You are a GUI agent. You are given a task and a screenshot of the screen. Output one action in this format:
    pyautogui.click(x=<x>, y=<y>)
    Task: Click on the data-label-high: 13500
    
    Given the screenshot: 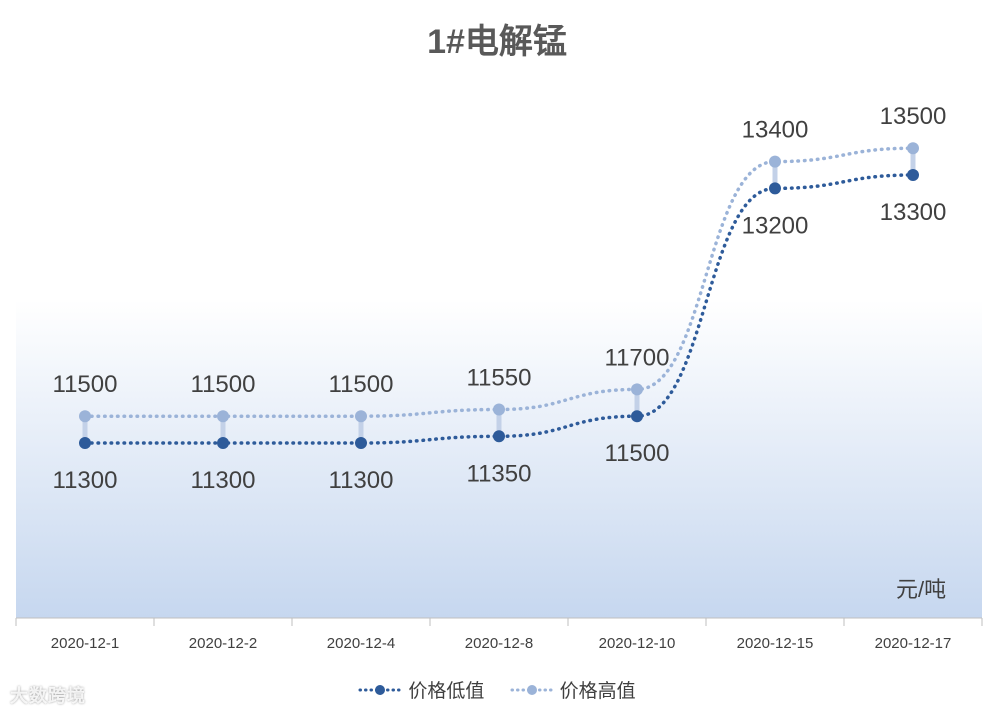 What is the action you would take?
    pyautogui.click(x=913, y=116)
    